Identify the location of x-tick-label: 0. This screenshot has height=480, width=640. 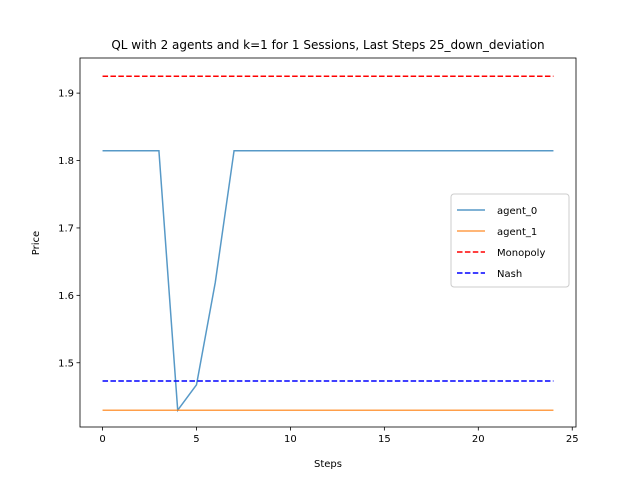
(102, 439).